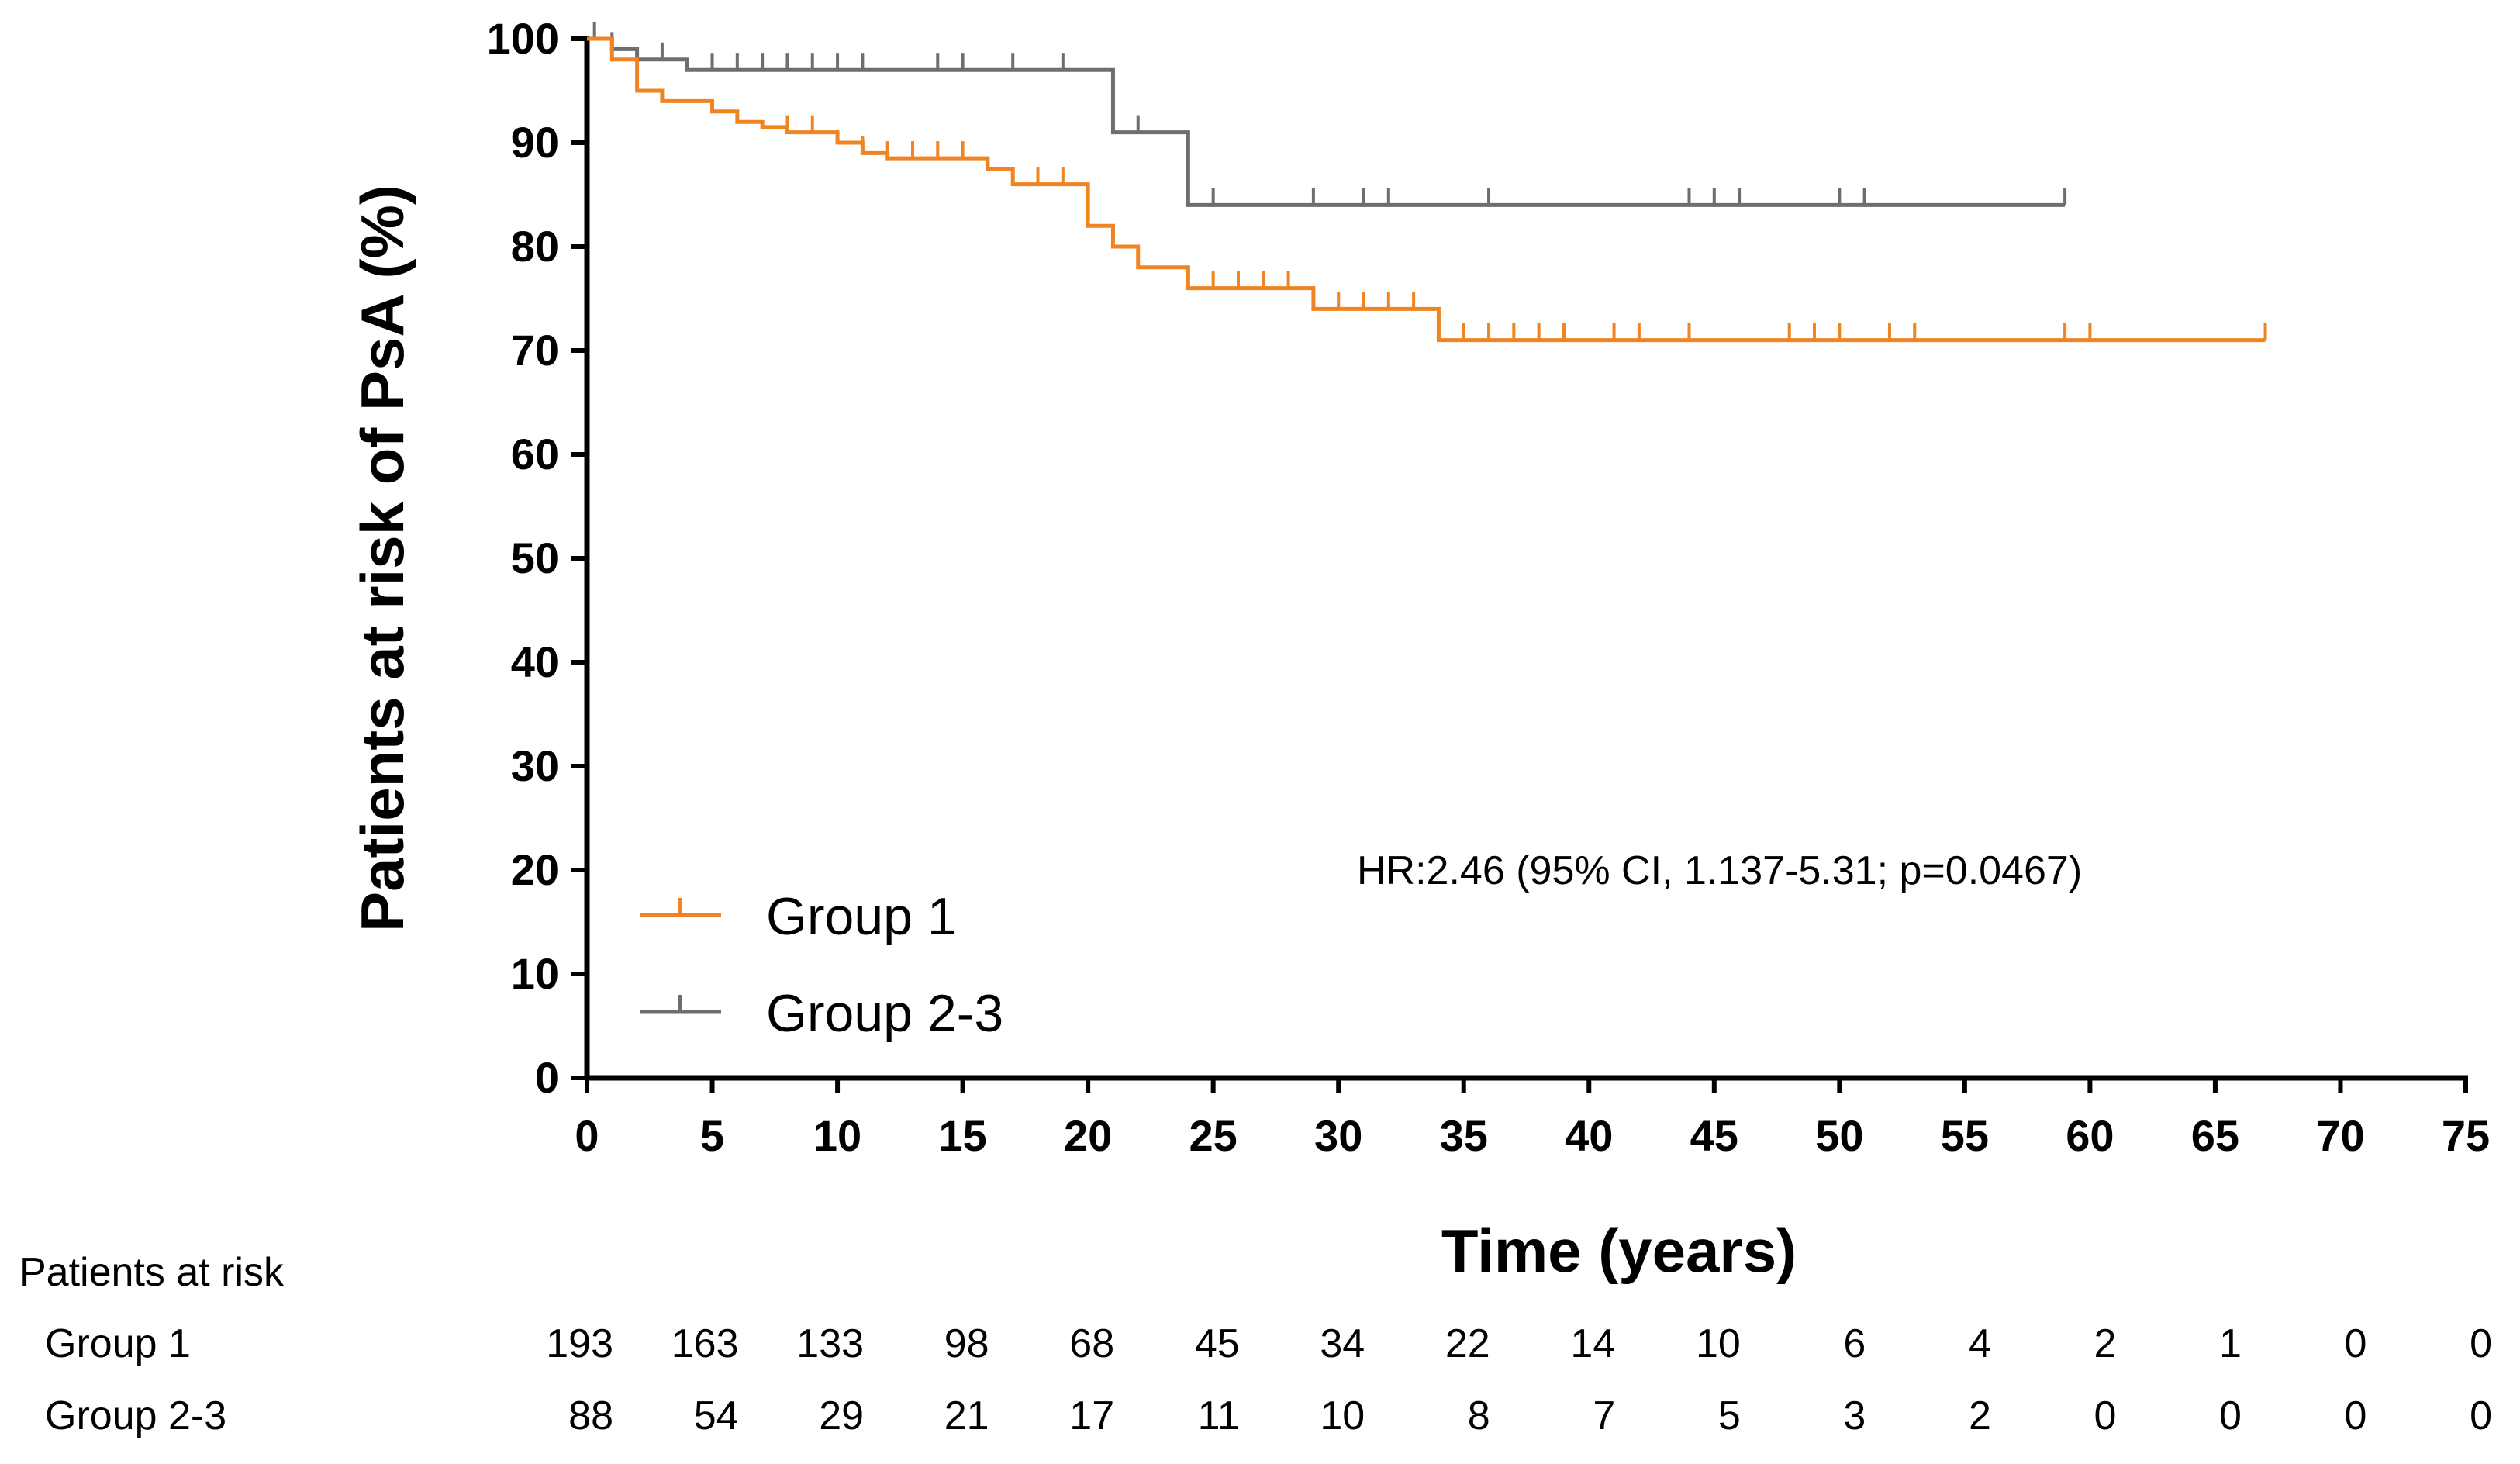 This screenshot has width=2520, height=1464. I want to click on risk-value: 29, so click(841, 1416).